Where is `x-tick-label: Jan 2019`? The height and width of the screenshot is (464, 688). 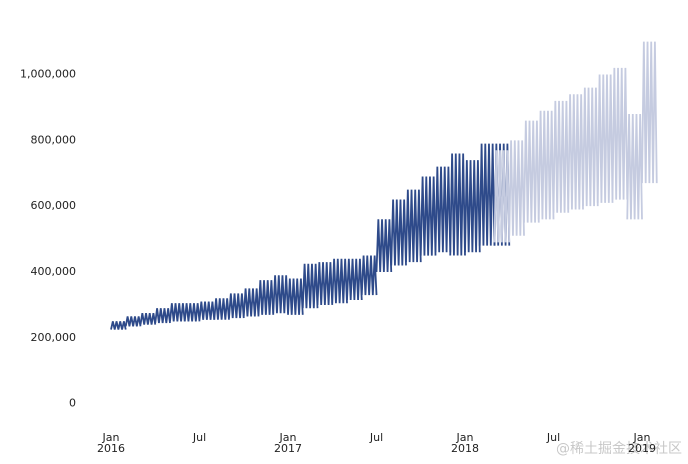
x-tick-label: Jan 2019 is located at coordinates (642, 443).